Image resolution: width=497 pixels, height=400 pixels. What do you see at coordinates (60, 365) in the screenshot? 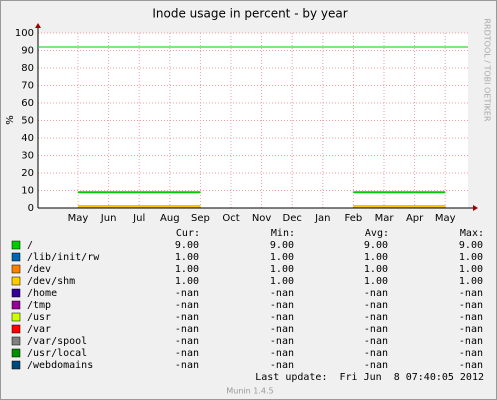
I see `legend-label: /webdomains` at bounding box center [60, 365].